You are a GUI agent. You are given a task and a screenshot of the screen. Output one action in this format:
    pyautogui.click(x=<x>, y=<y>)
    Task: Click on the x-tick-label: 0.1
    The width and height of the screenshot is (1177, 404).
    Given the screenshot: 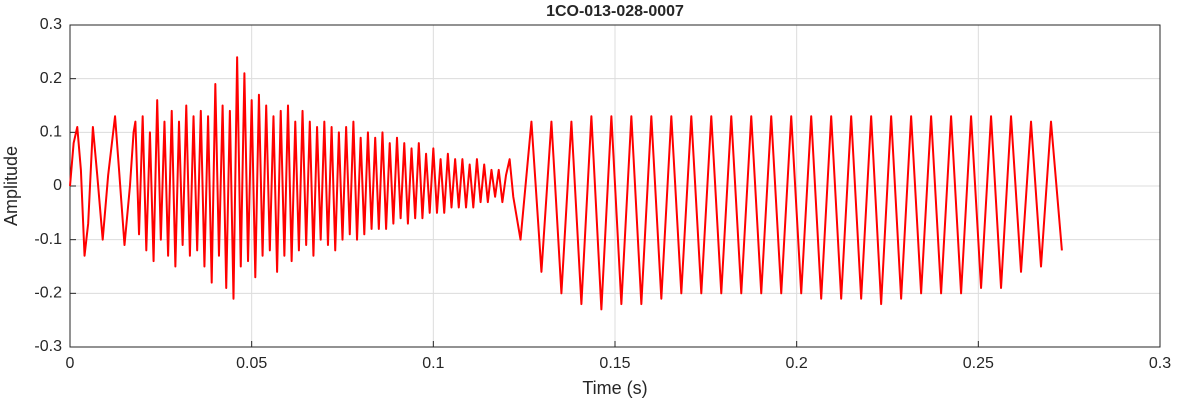 What is the action you would take?
    pyautogui.click(x=433, y=363)
    